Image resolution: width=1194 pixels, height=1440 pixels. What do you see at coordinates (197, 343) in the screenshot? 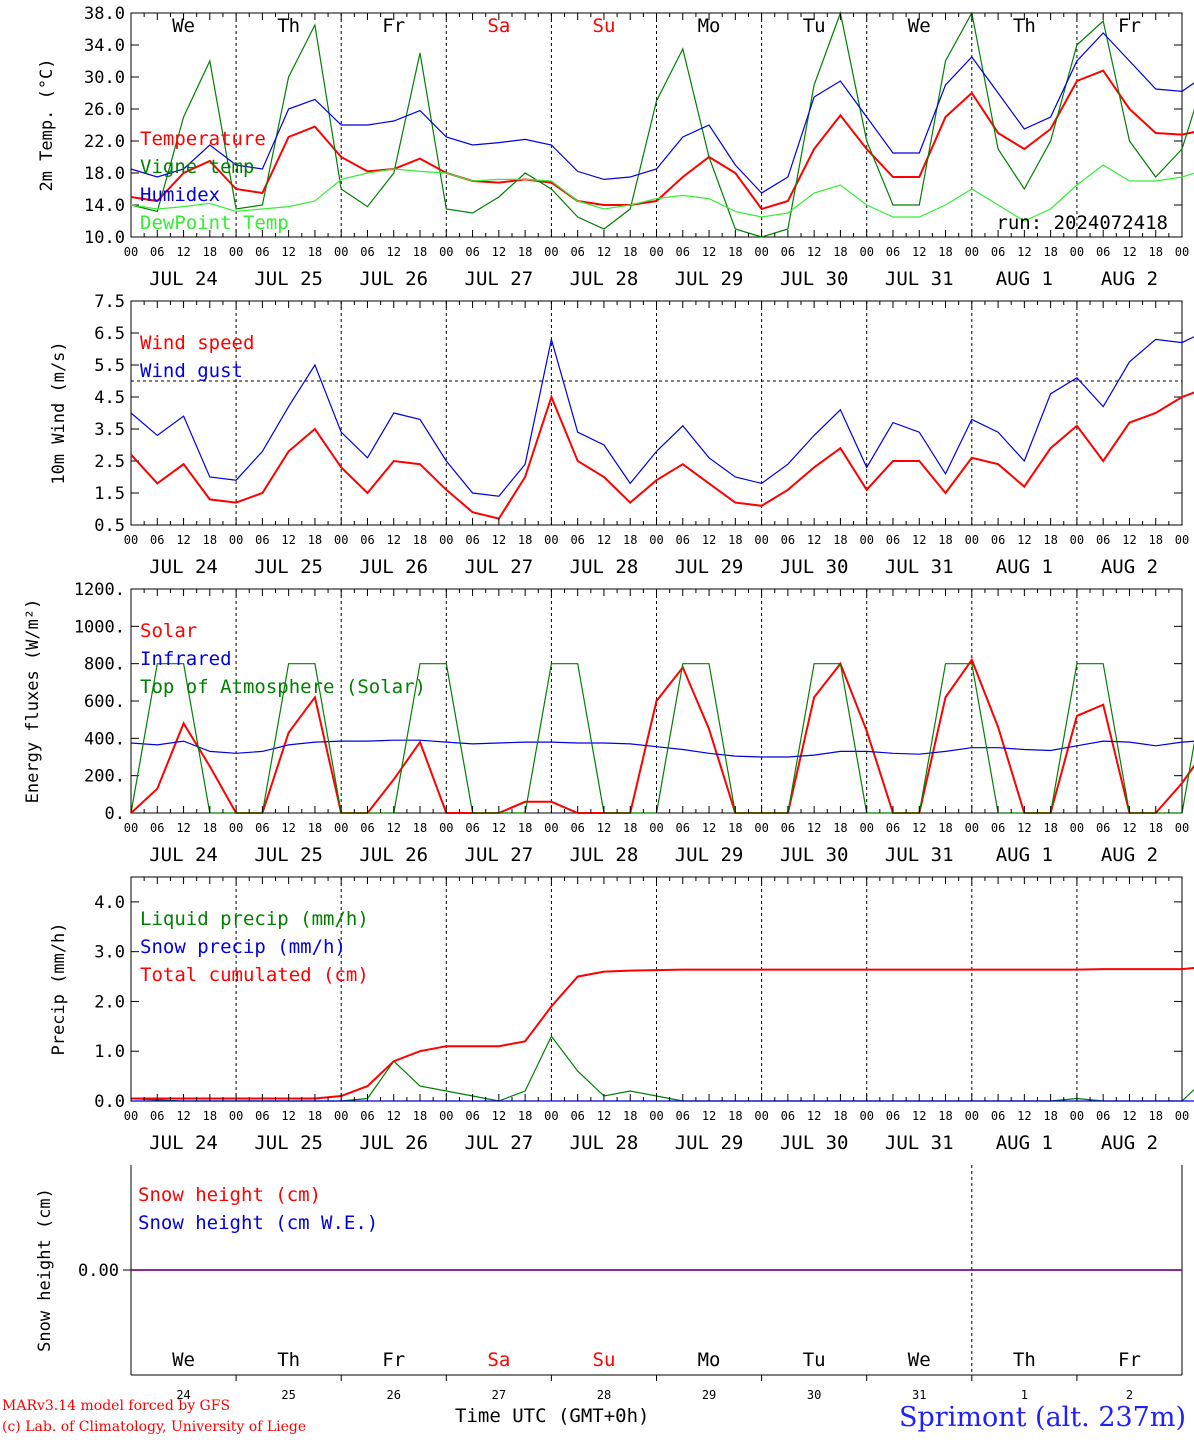
I see `legend-entry: Wind speed` at bounding box center [197, 343].